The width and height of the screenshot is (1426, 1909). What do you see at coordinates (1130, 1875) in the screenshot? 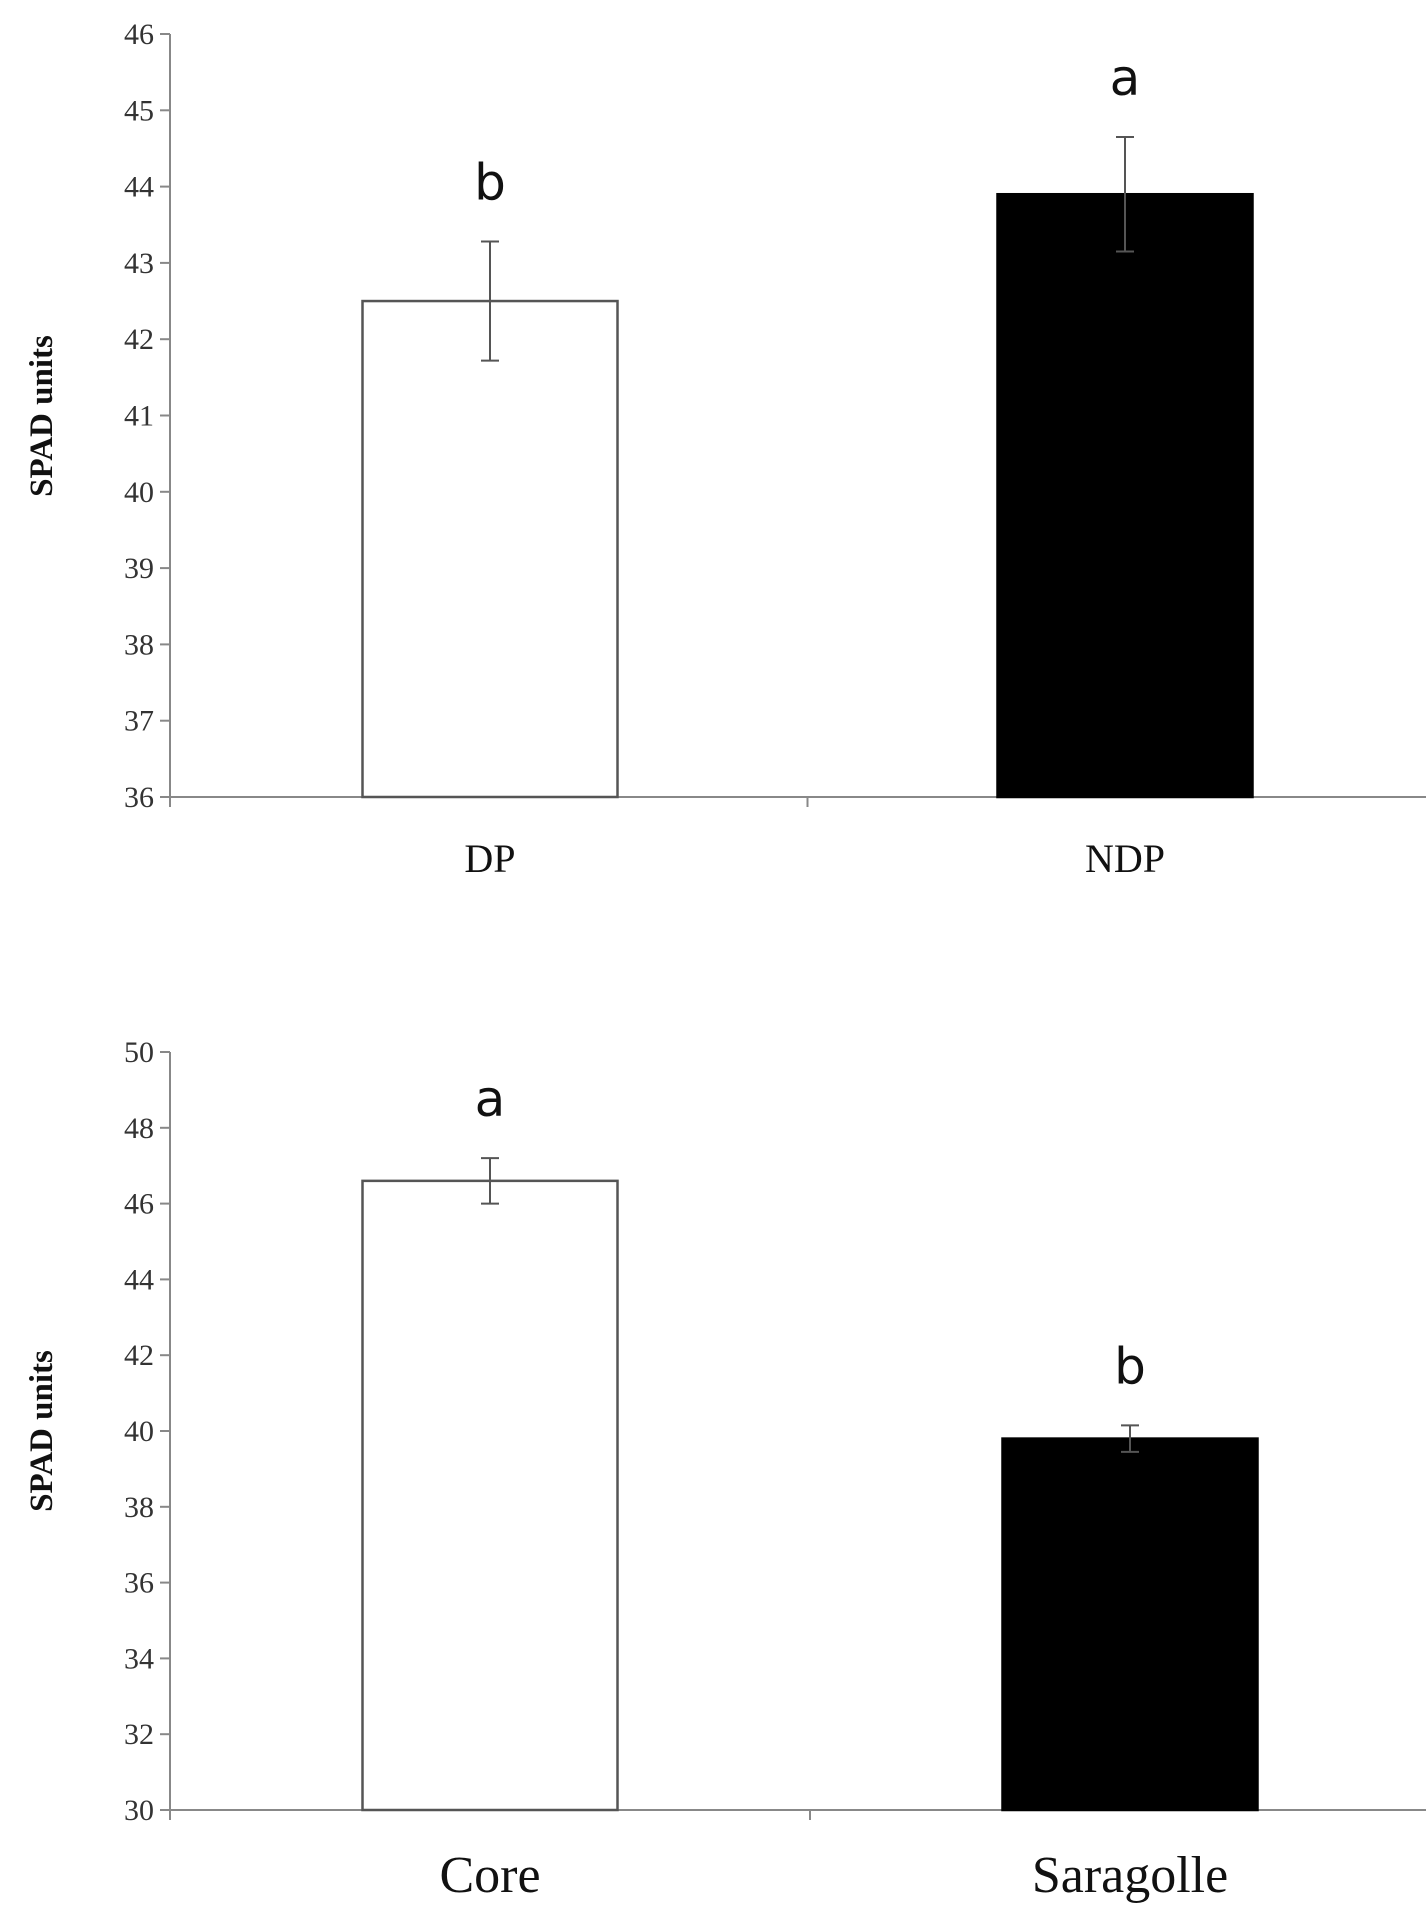
I see `x-category-label: Saragolle` at bounding box center [1130, 1875].